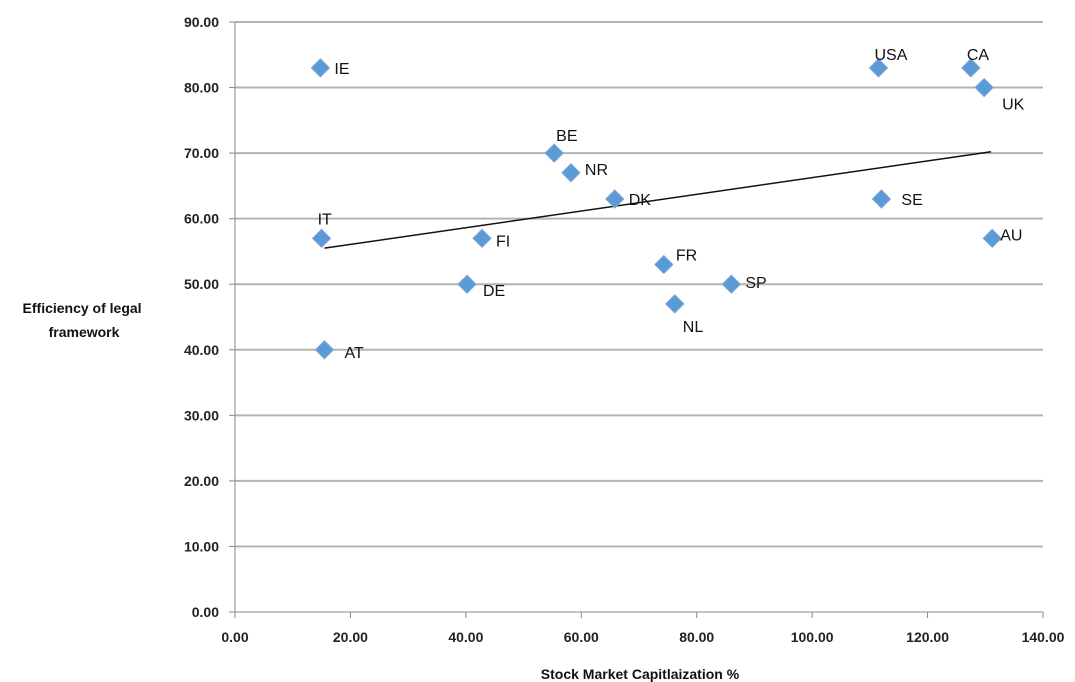  I want to click on x-tick-label: 60.00, so click(581, 637).